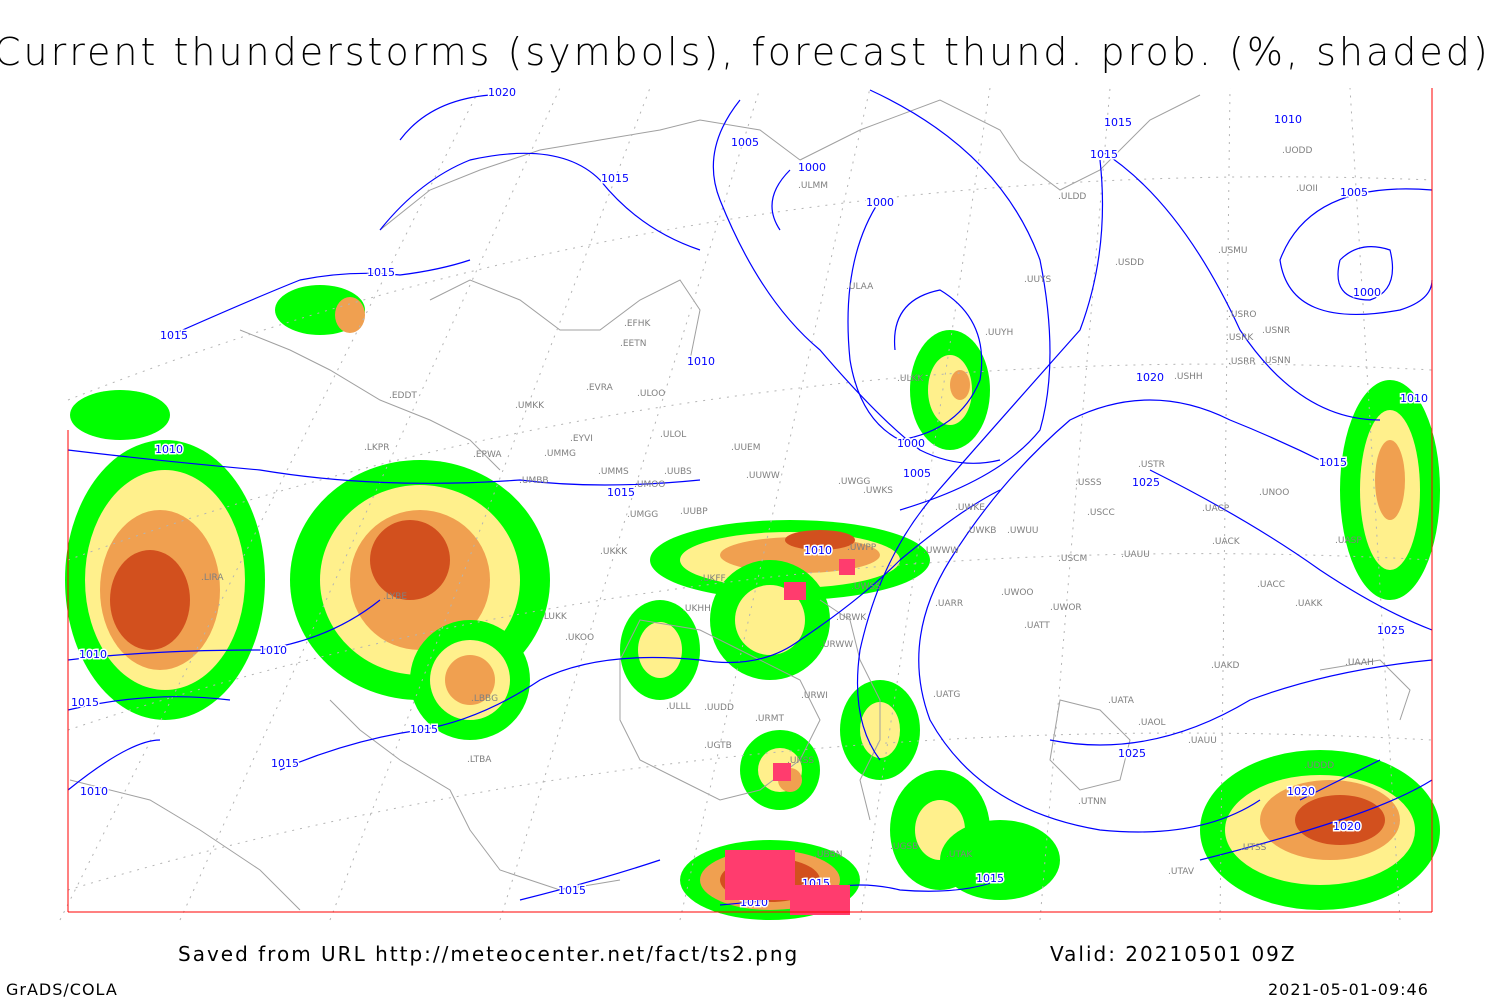 This screenshot has height=1000, width=1500. What do you see at coordinates (1242, 315) in the screenshot?
I see `station-label: .USRO` at bounding box center [1242, 315].